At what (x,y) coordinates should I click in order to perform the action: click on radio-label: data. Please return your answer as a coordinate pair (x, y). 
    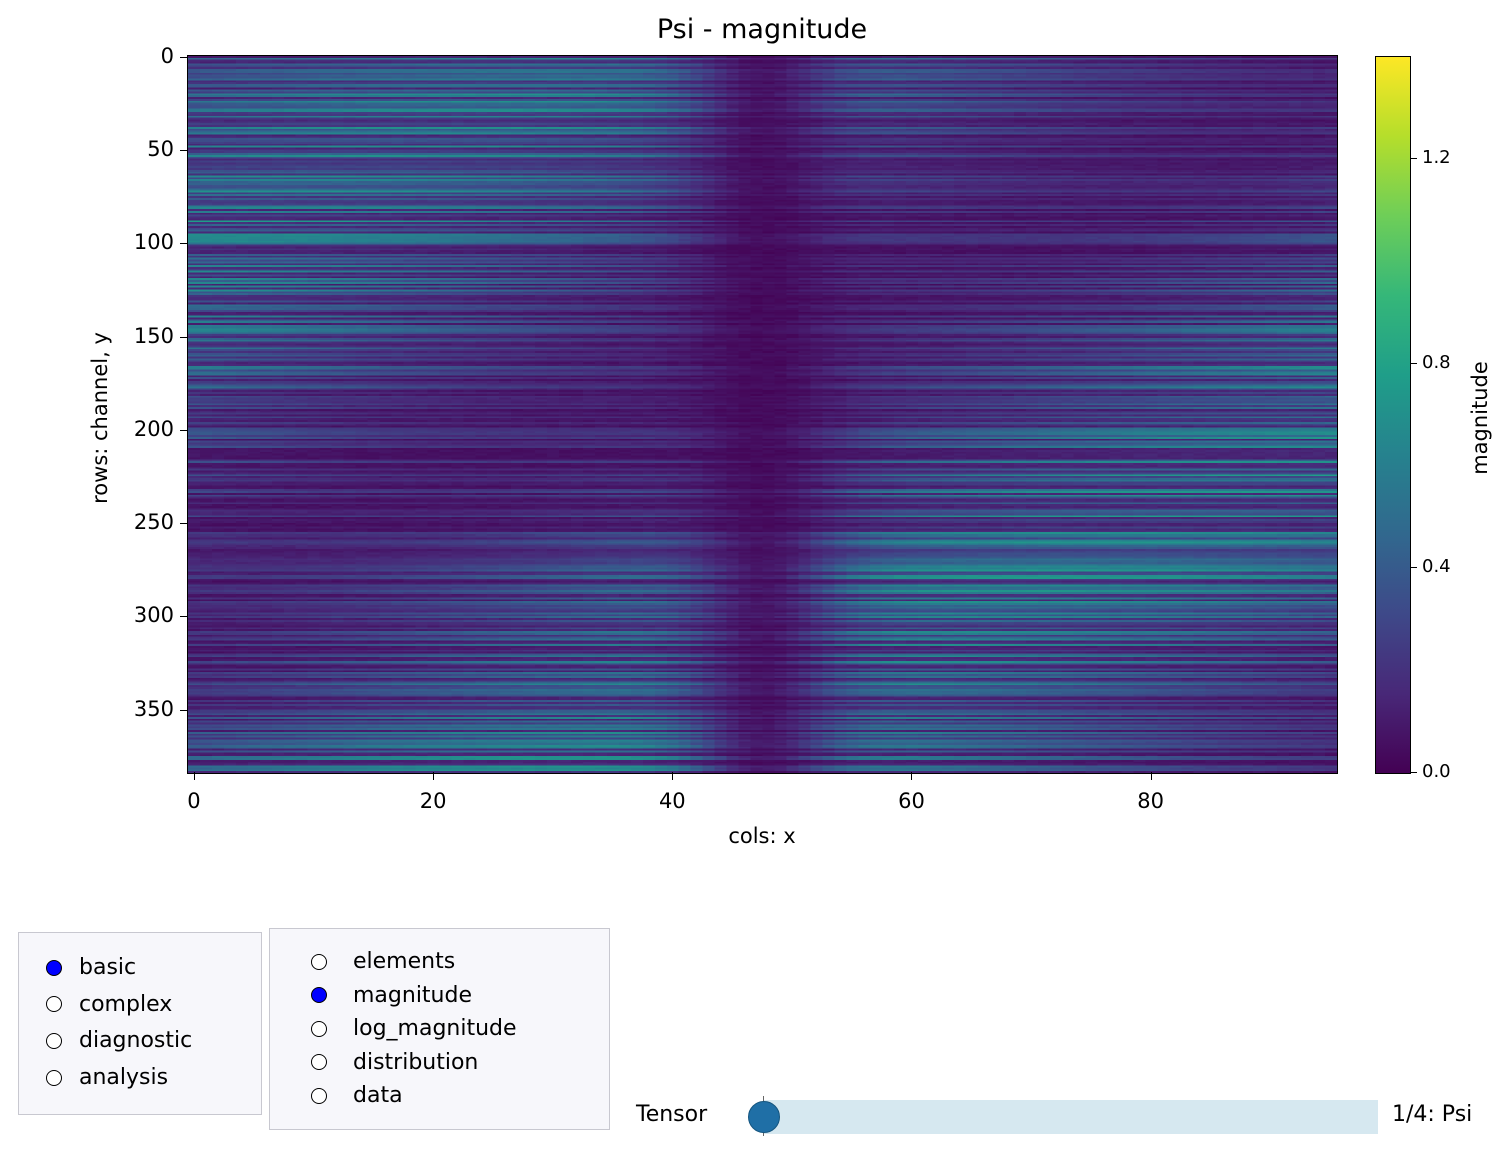
    Looking at the image, I should click on (378, 1096).